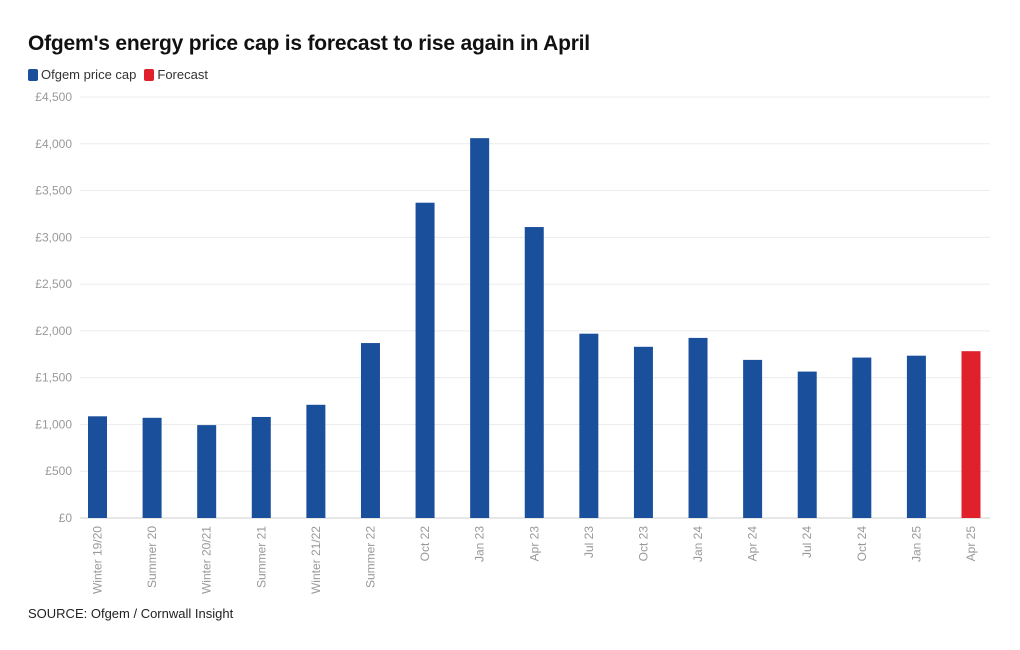 The image size is (1020, 650). What do you see at coordinates (53, 331) in the screenshot?
I see `y-tick-label: £2,000` at bounding box center [53, 331].